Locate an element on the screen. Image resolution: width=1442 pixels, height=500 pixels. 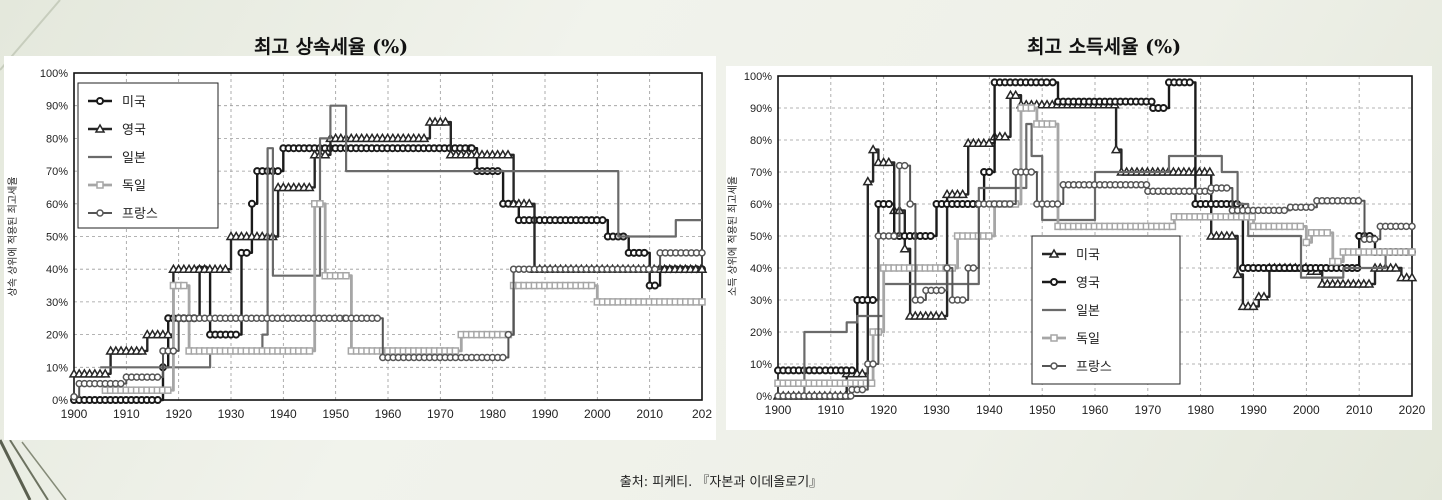
source-caption: 출처: 피케티. 『자본과 이데올로기』 is located at coordinates (721, 482).